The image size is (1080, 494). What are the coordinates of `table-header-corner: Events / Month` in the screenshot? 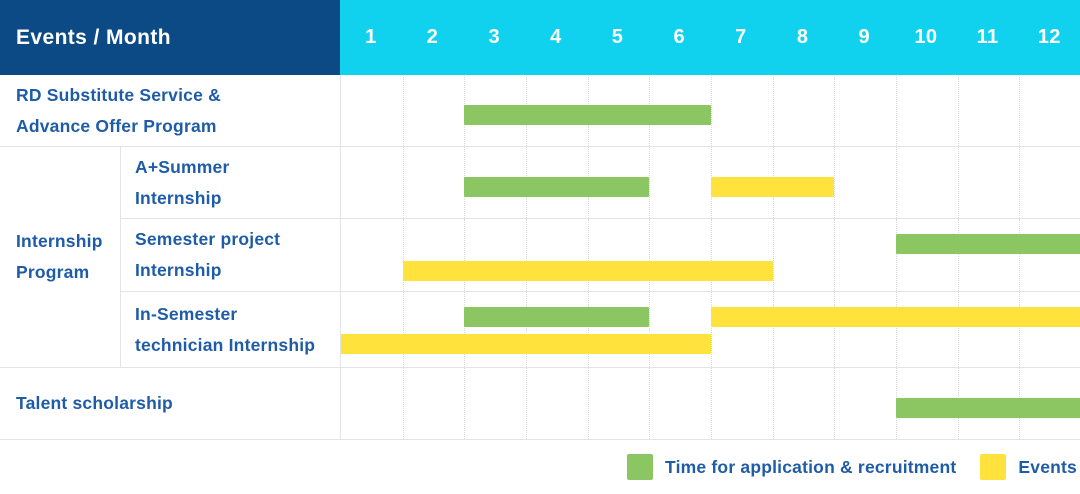 It's located at (170, 37).